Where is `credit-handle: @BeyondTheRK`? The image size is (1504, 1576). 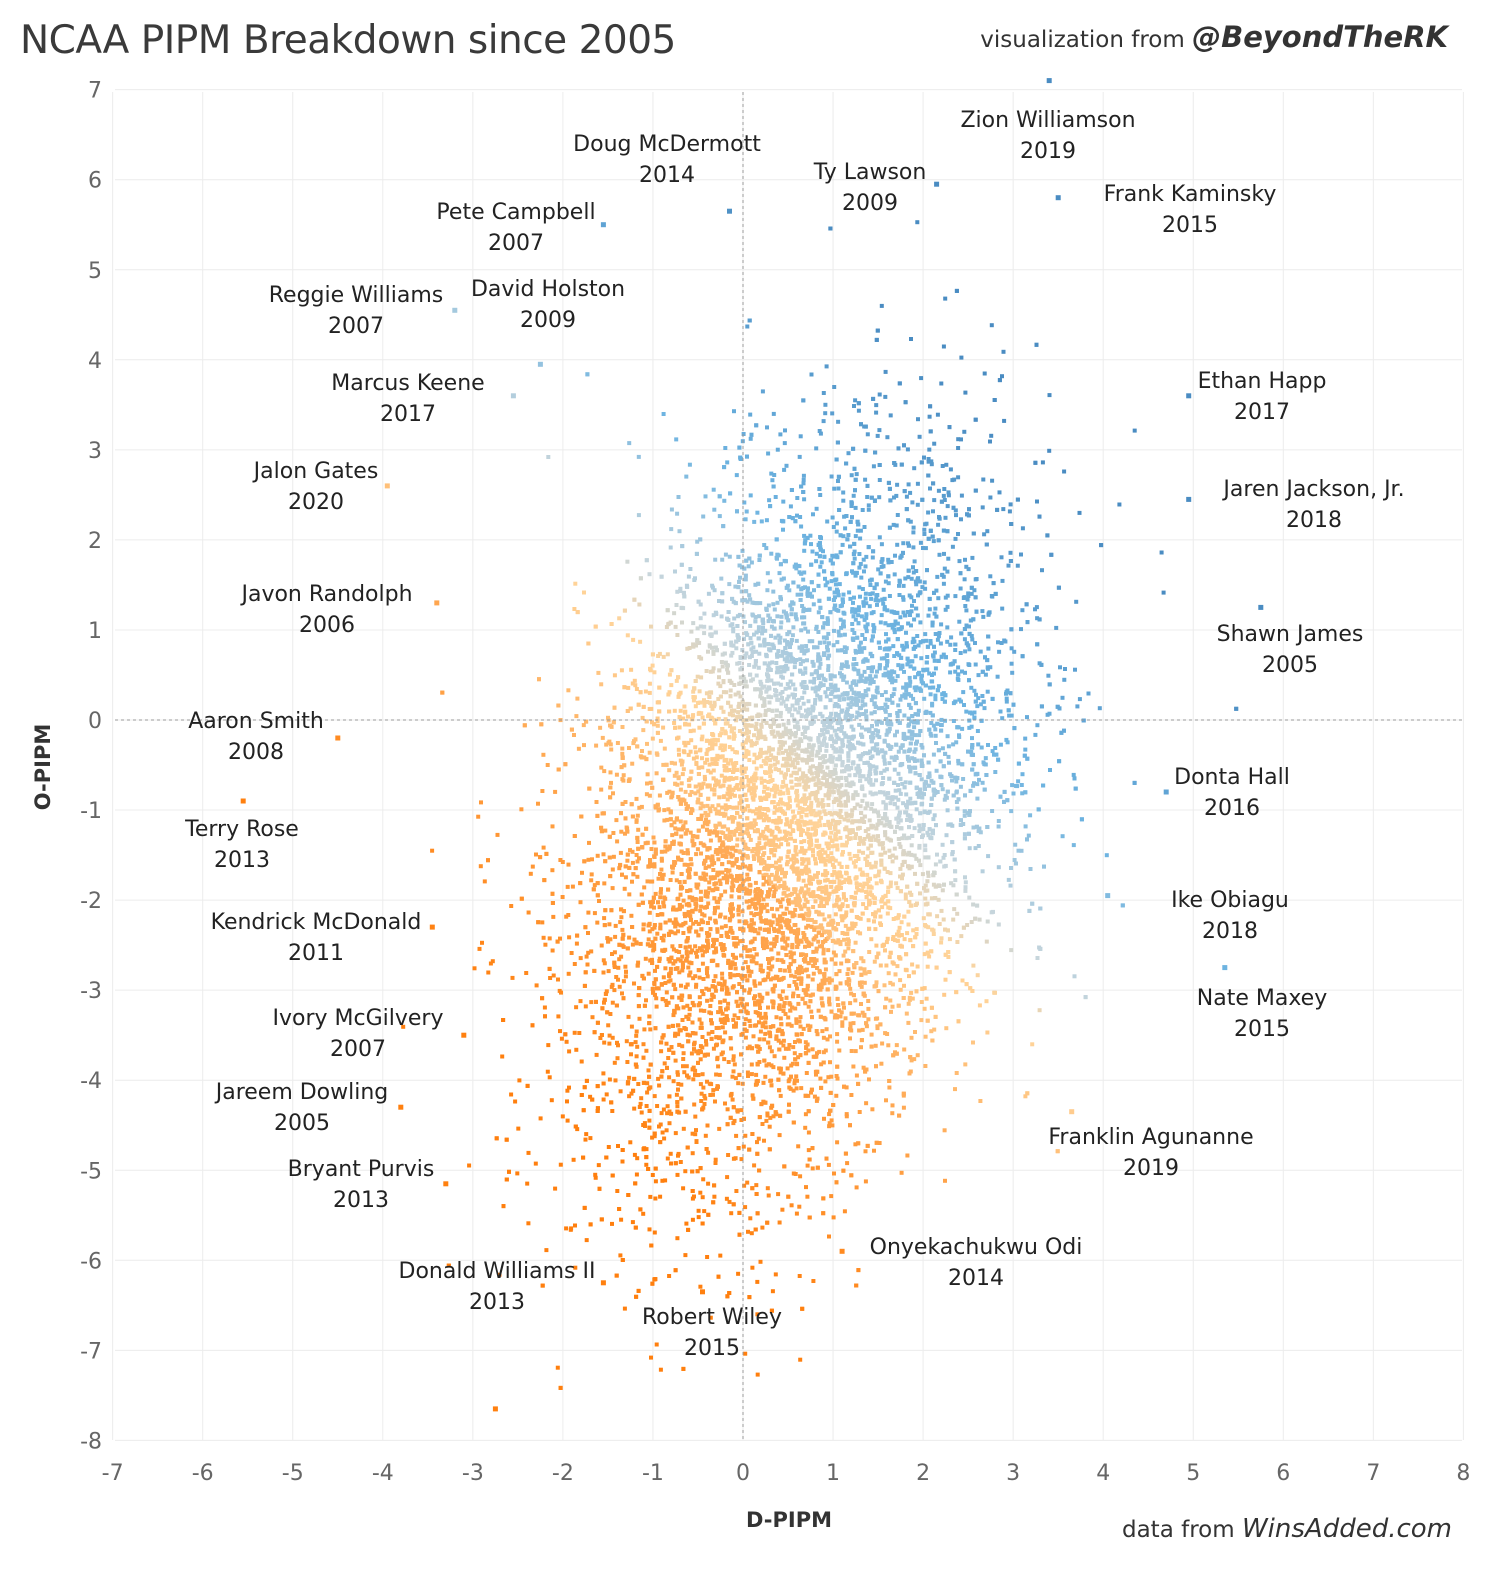 credit-handle: @BeyondTheRK is located at coordinates (1320, 37).